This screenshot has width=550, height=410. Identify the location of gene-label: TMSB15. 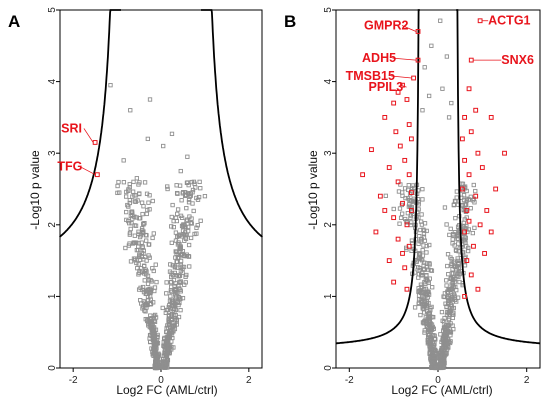
(370, 76).